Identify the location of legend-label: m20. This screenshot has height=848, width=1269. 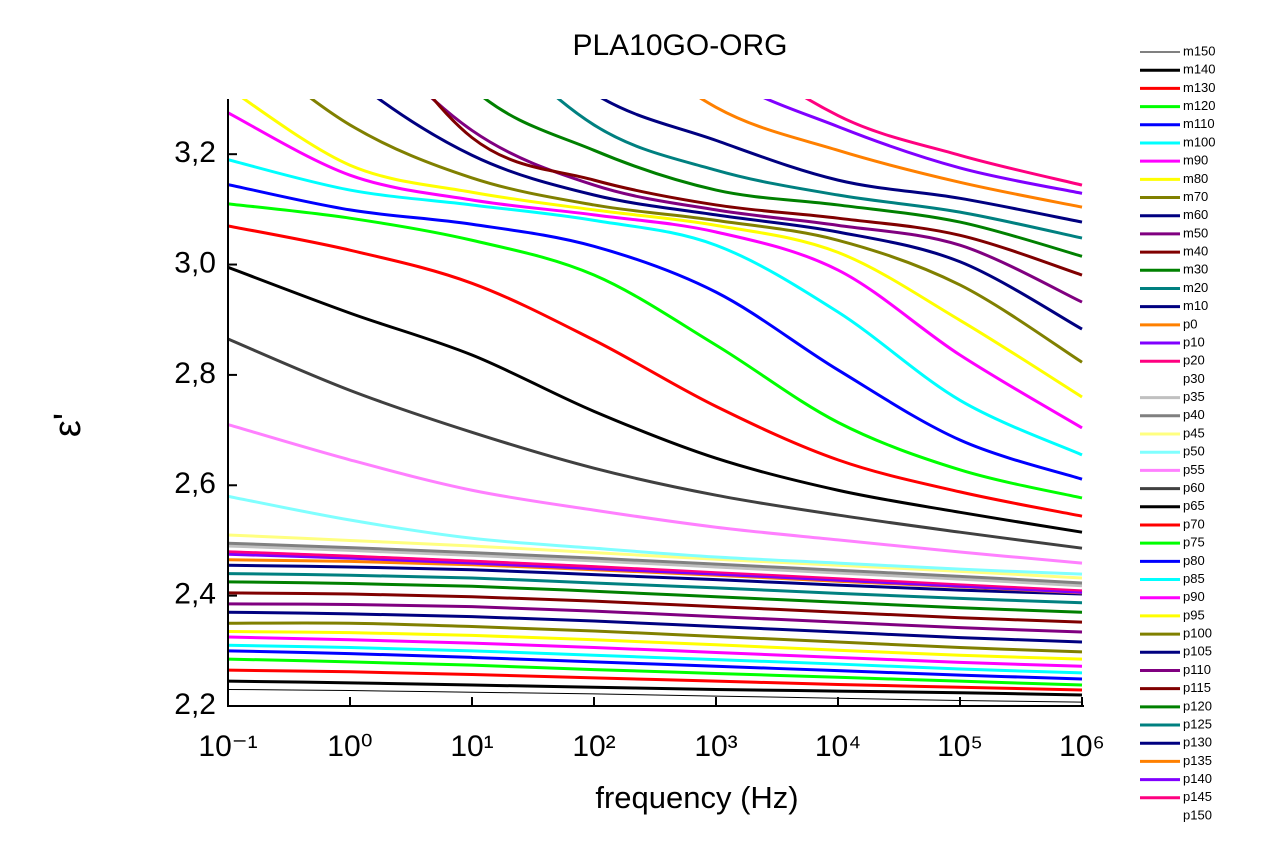
(1195, 287).